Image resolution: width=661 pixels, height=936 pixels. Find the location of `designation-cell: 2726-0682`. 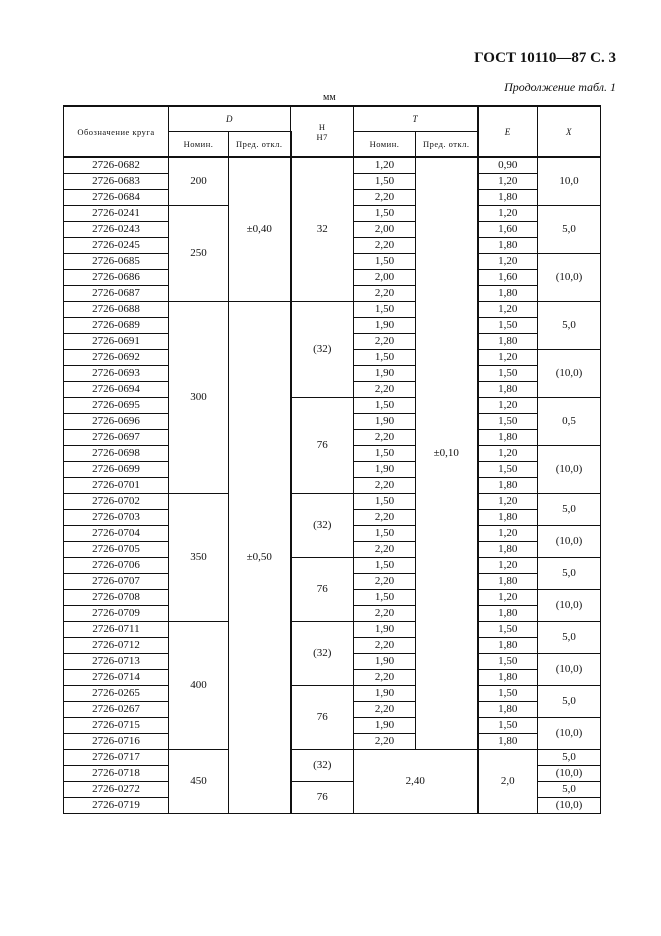

designation-cell: 2726-0682 is located at coordinates (116, 165).